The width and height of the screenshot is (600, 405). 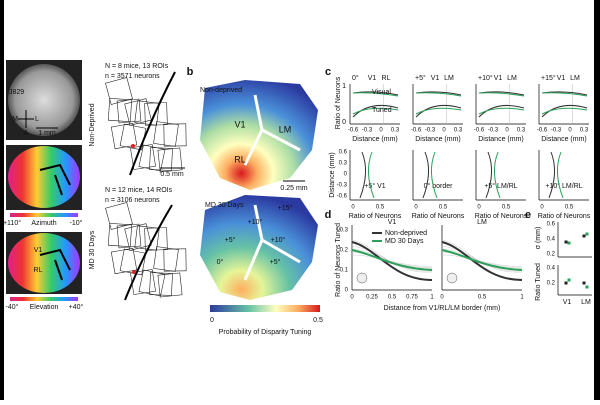 I want to click on label: e, so click(x=528, y=215).